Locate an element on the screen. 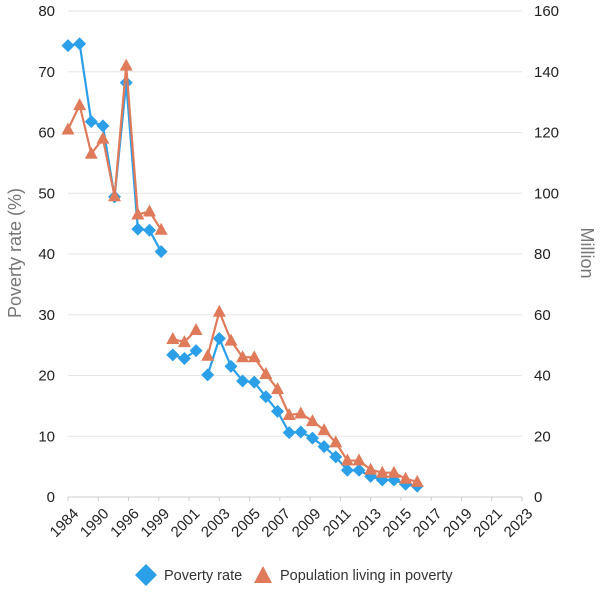 The width and height of the screenshot is (600, 600). left-tick-label: 20 is located at coordinates (46, 376).